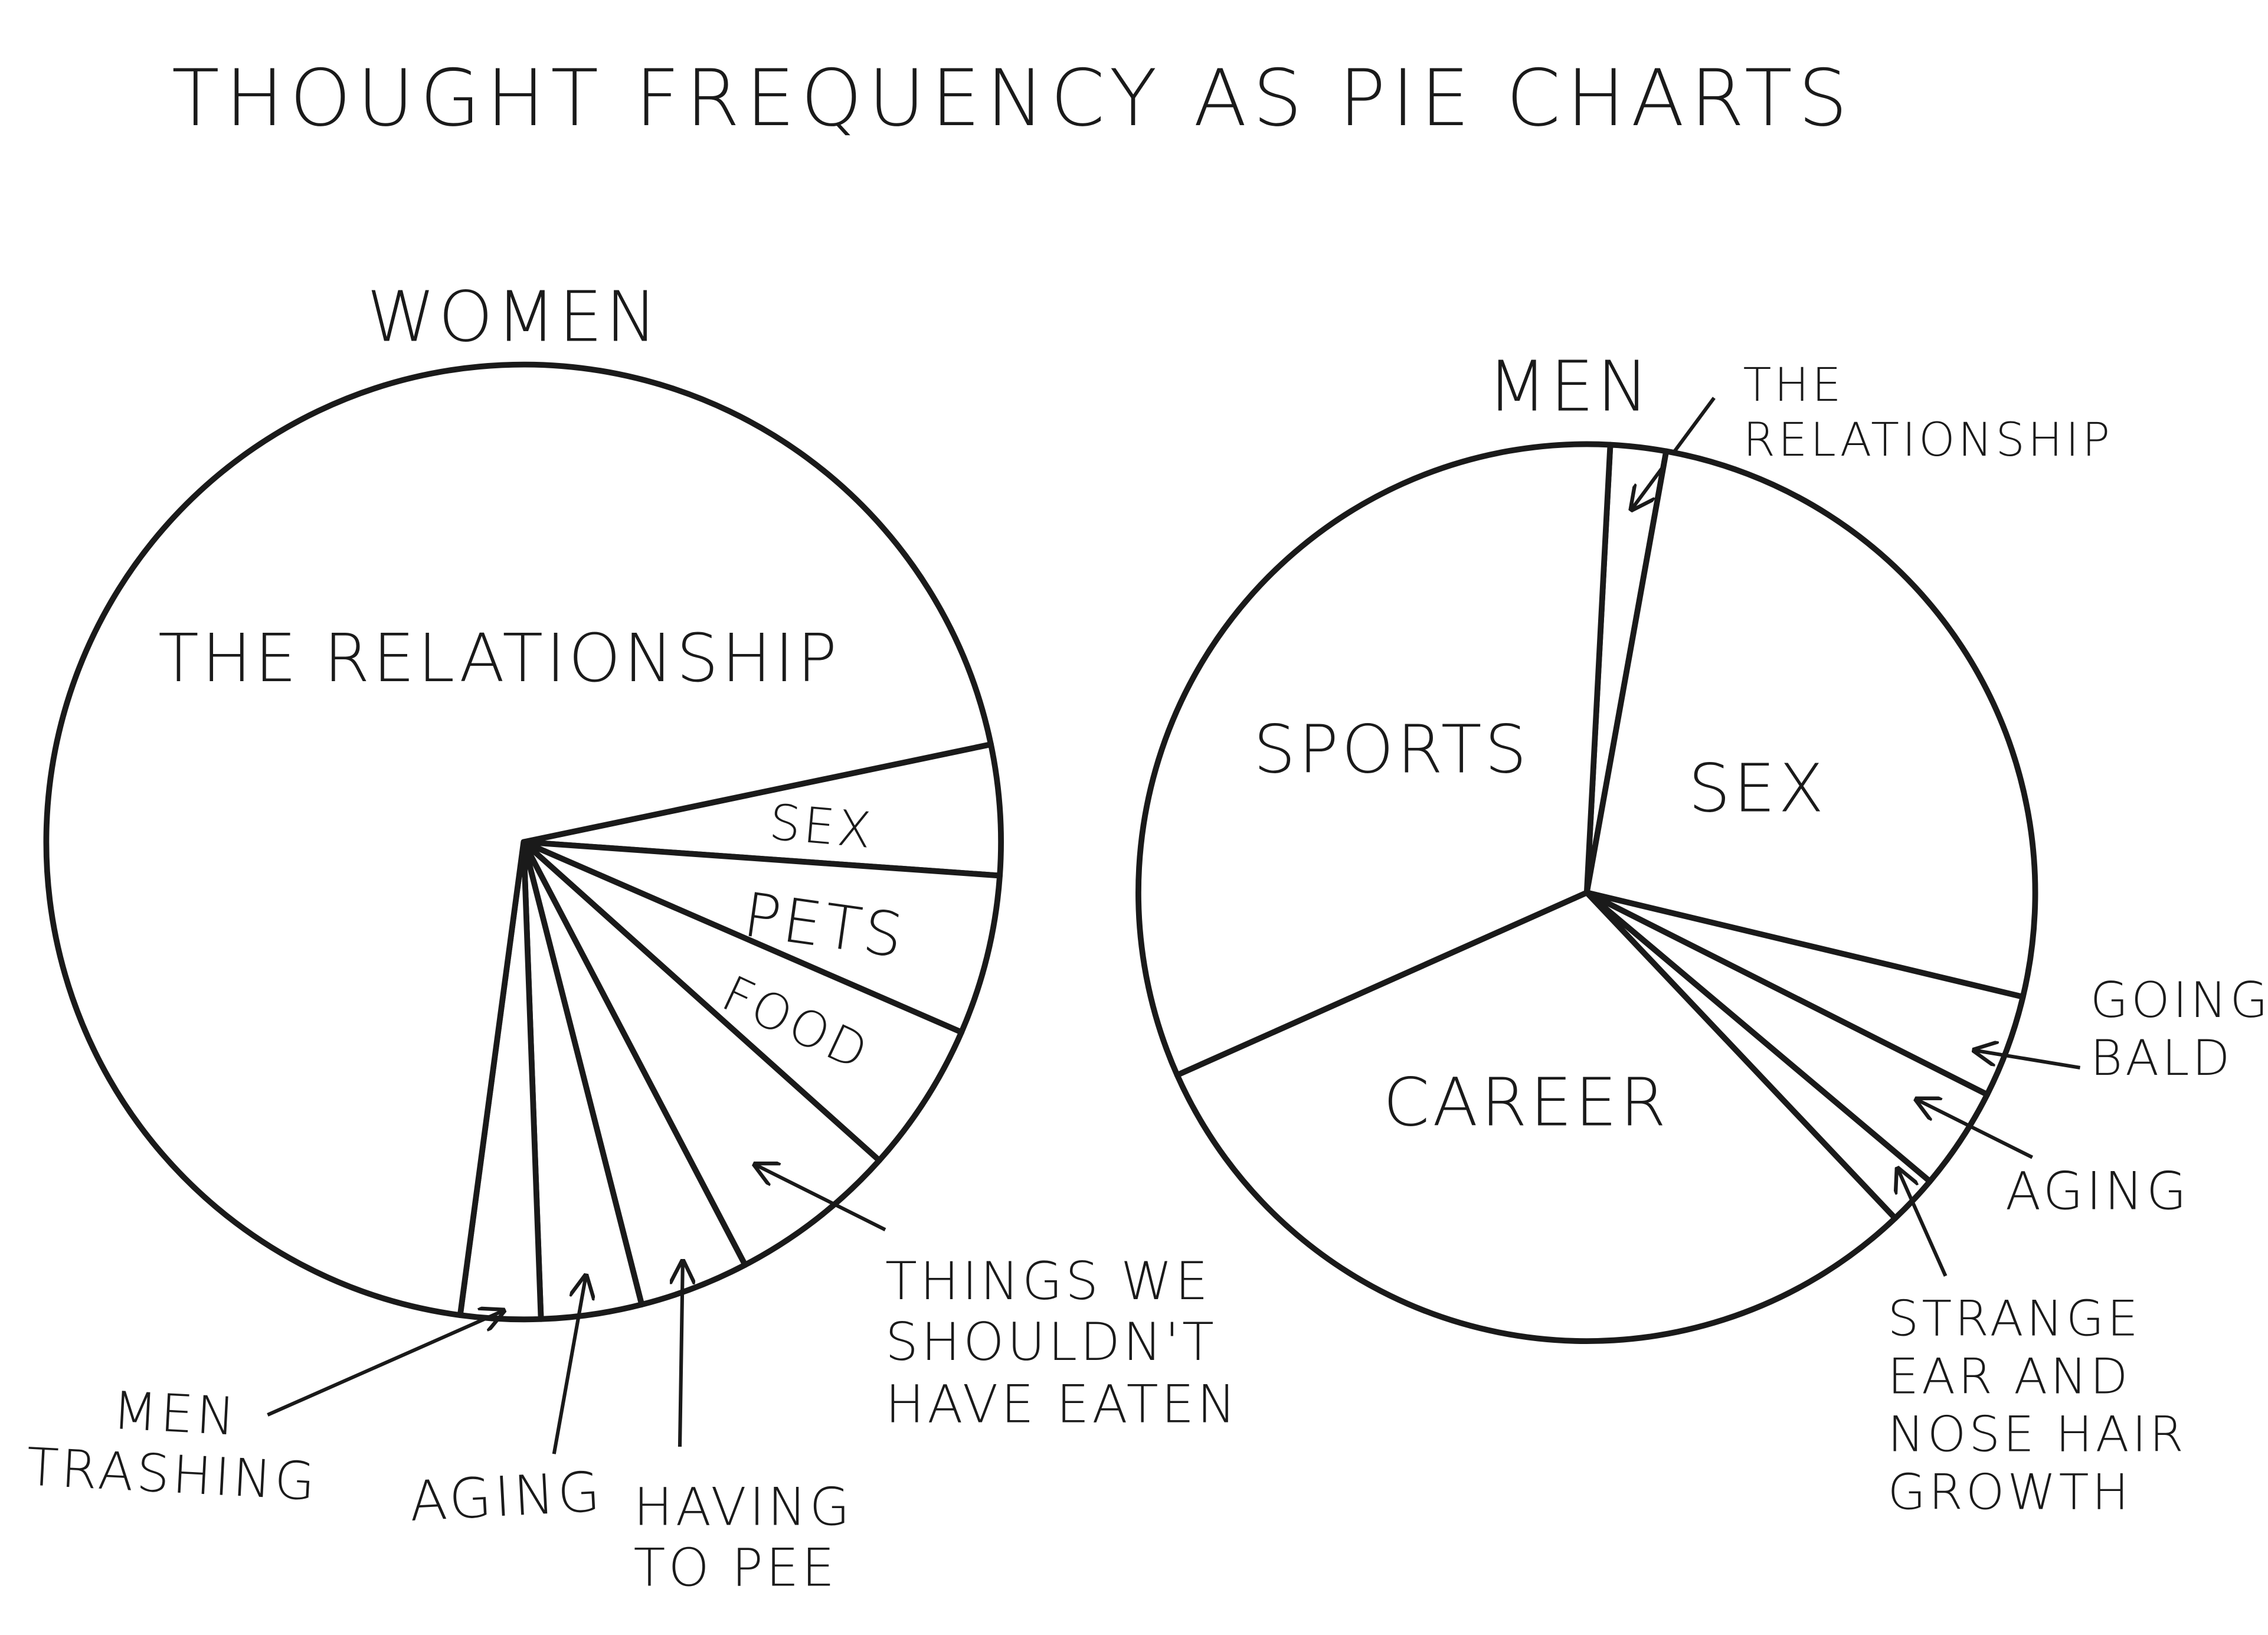  What do you see at coordinates (172, 1448) in the screenshot?
I see `slice-label: MEN TRASHING` at bounding box center [172, 1448].